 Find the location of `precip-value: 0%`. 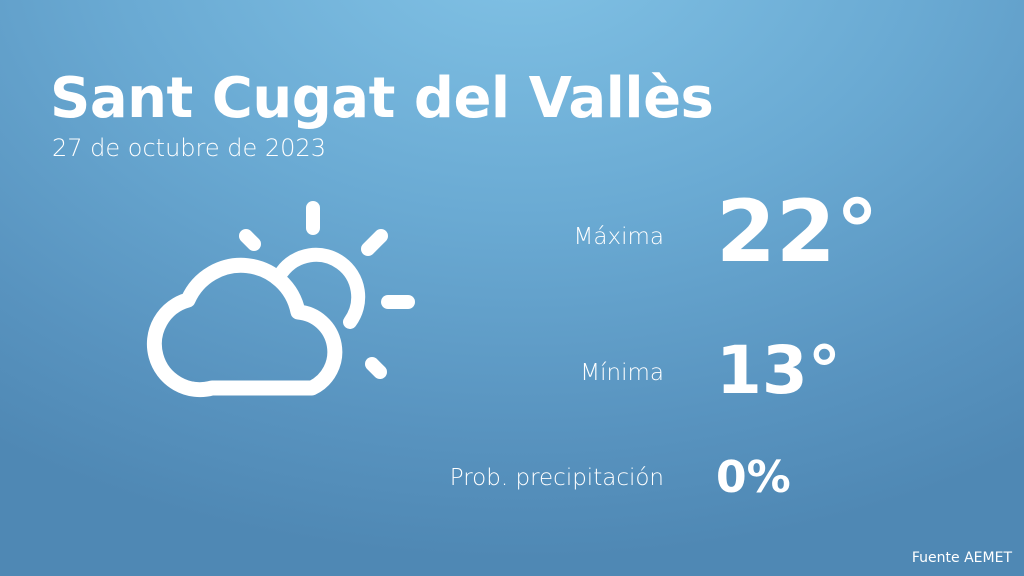

precip-value: 0% is located at coordinates (753, 477).